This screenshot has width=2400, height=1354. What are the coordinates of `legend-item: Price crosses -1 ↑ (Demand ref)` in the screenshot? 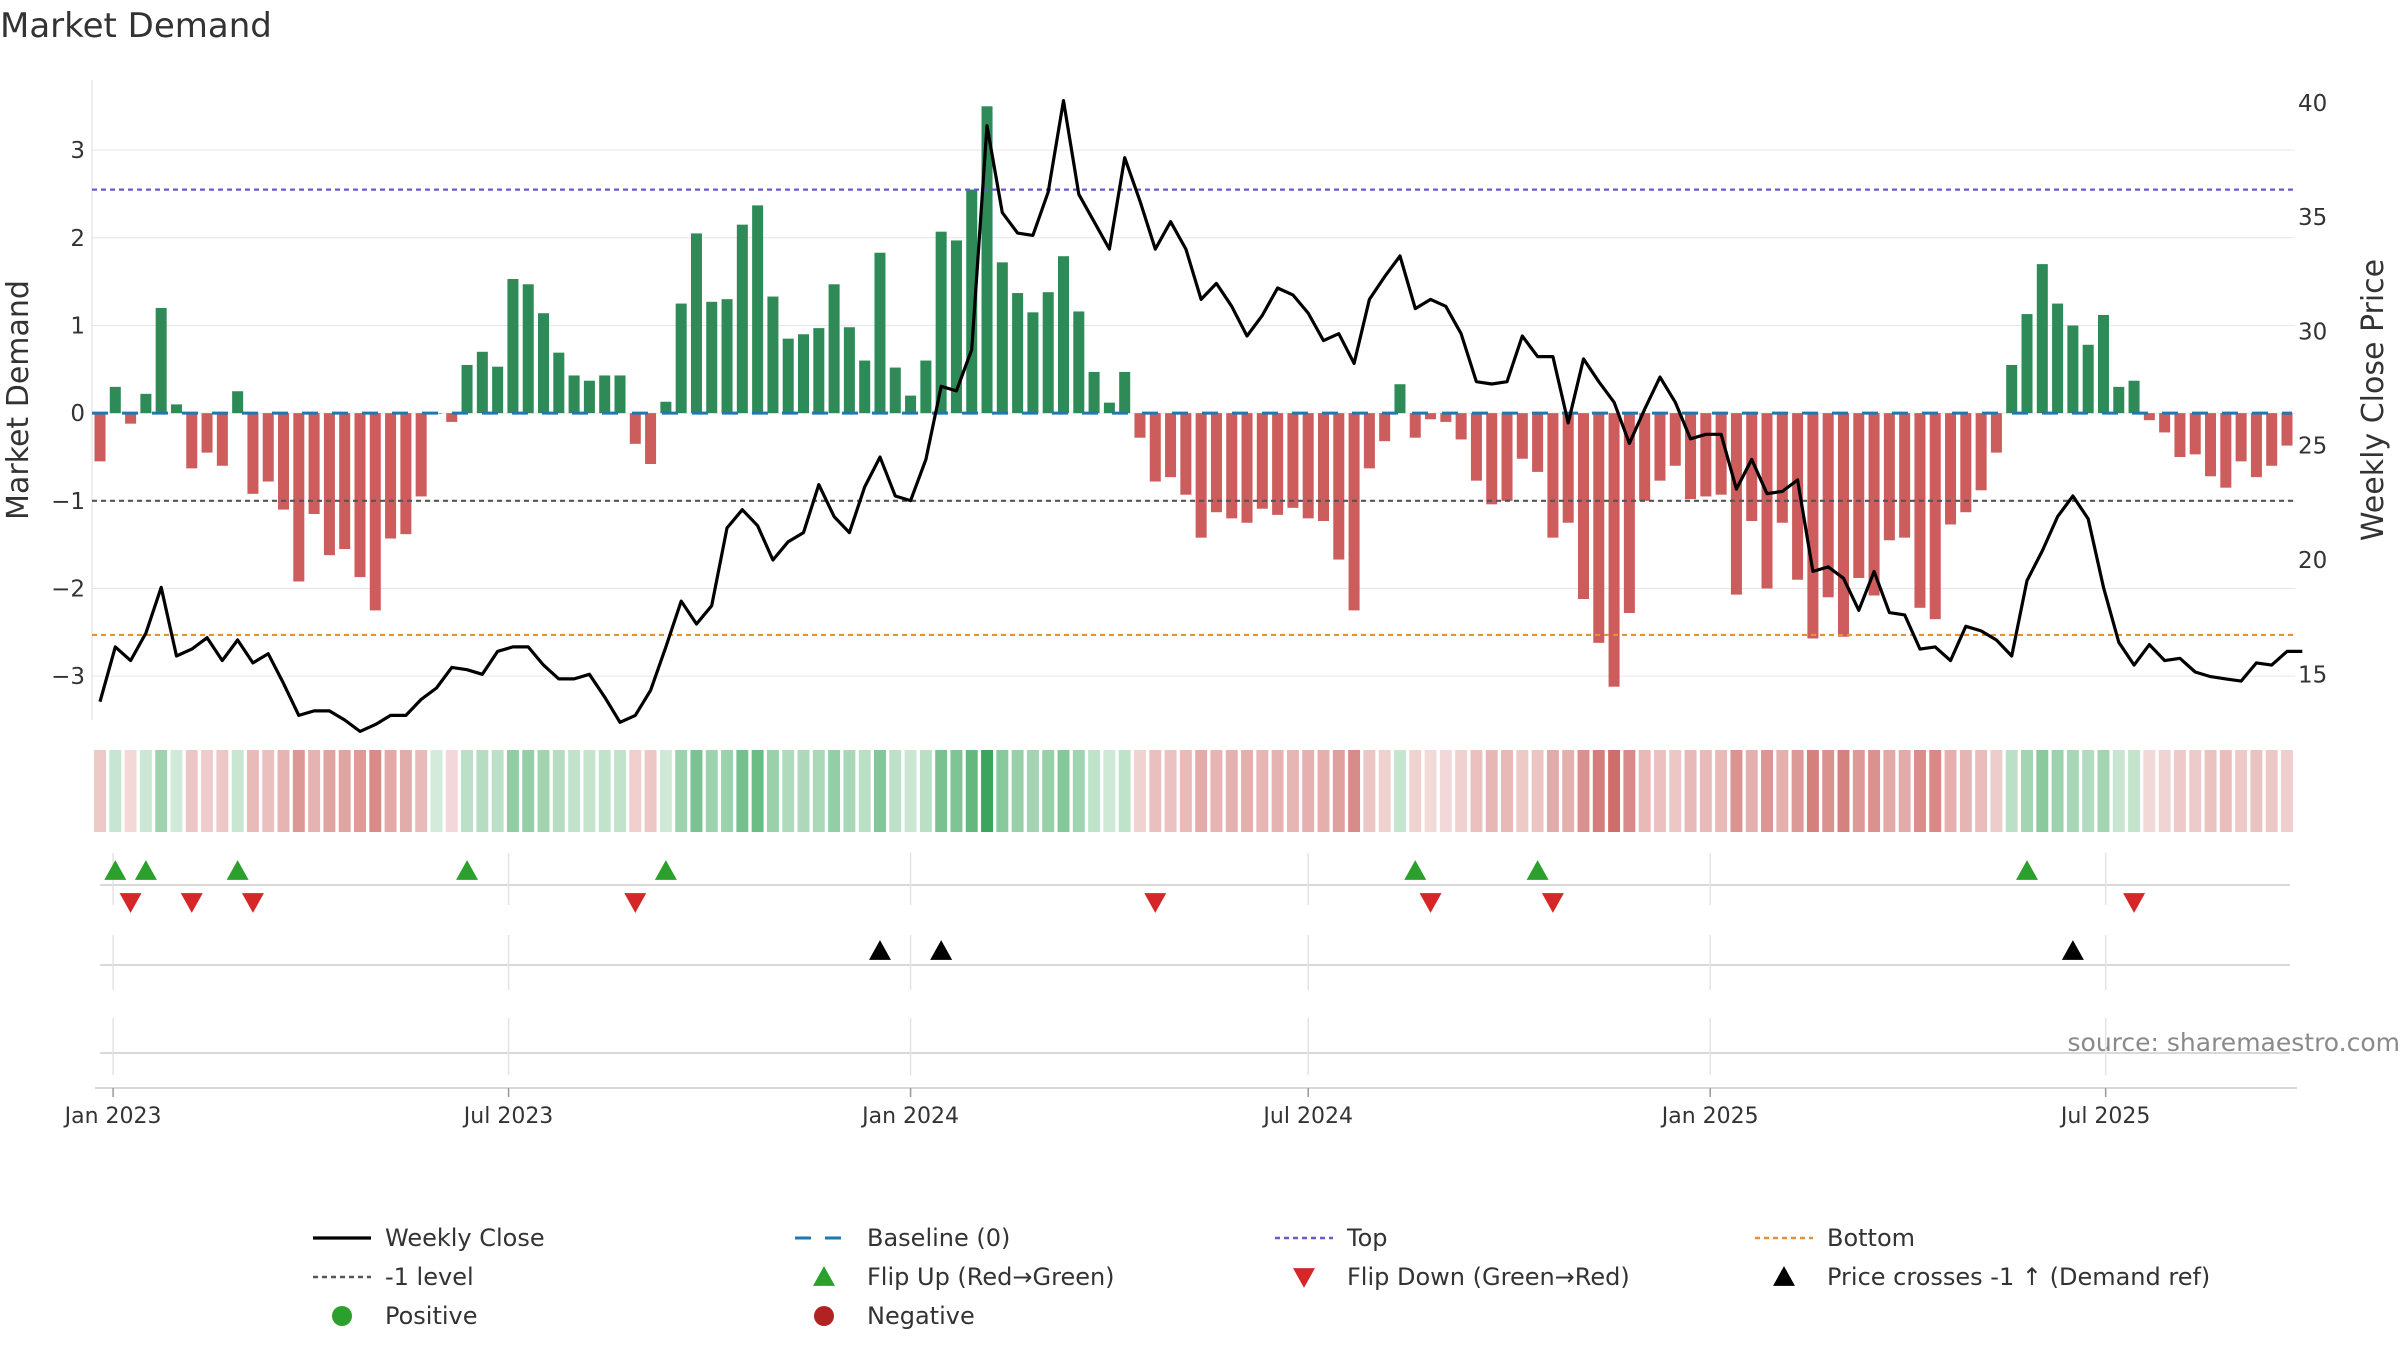 It's located at (1991, 1277).